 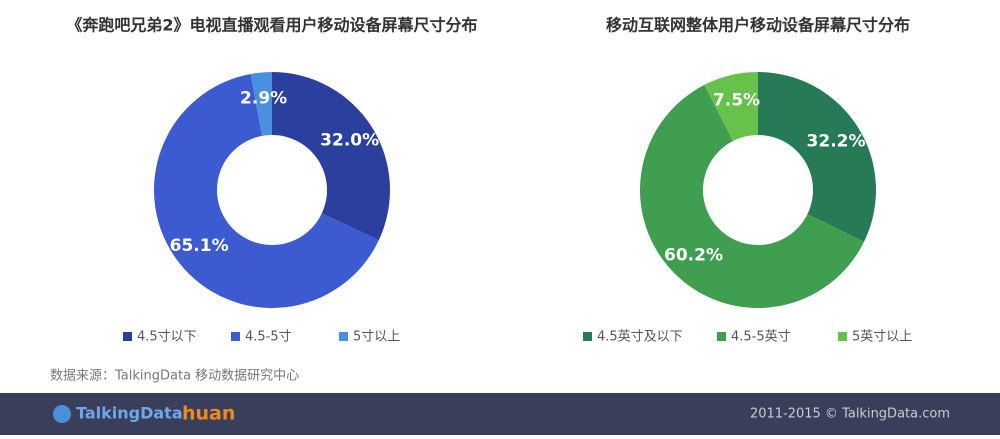 I want to click on legend-label: 4.5英寸及以下, so click(x=640, y=337).